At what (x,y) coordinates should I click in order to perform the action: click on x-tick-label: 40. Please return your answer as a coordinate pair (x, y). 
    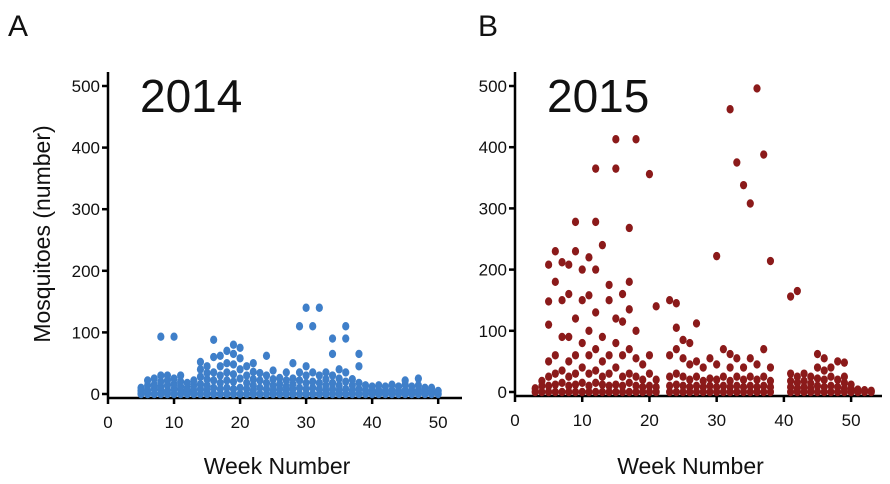
    Looking at the image, I should click on (372, 422).